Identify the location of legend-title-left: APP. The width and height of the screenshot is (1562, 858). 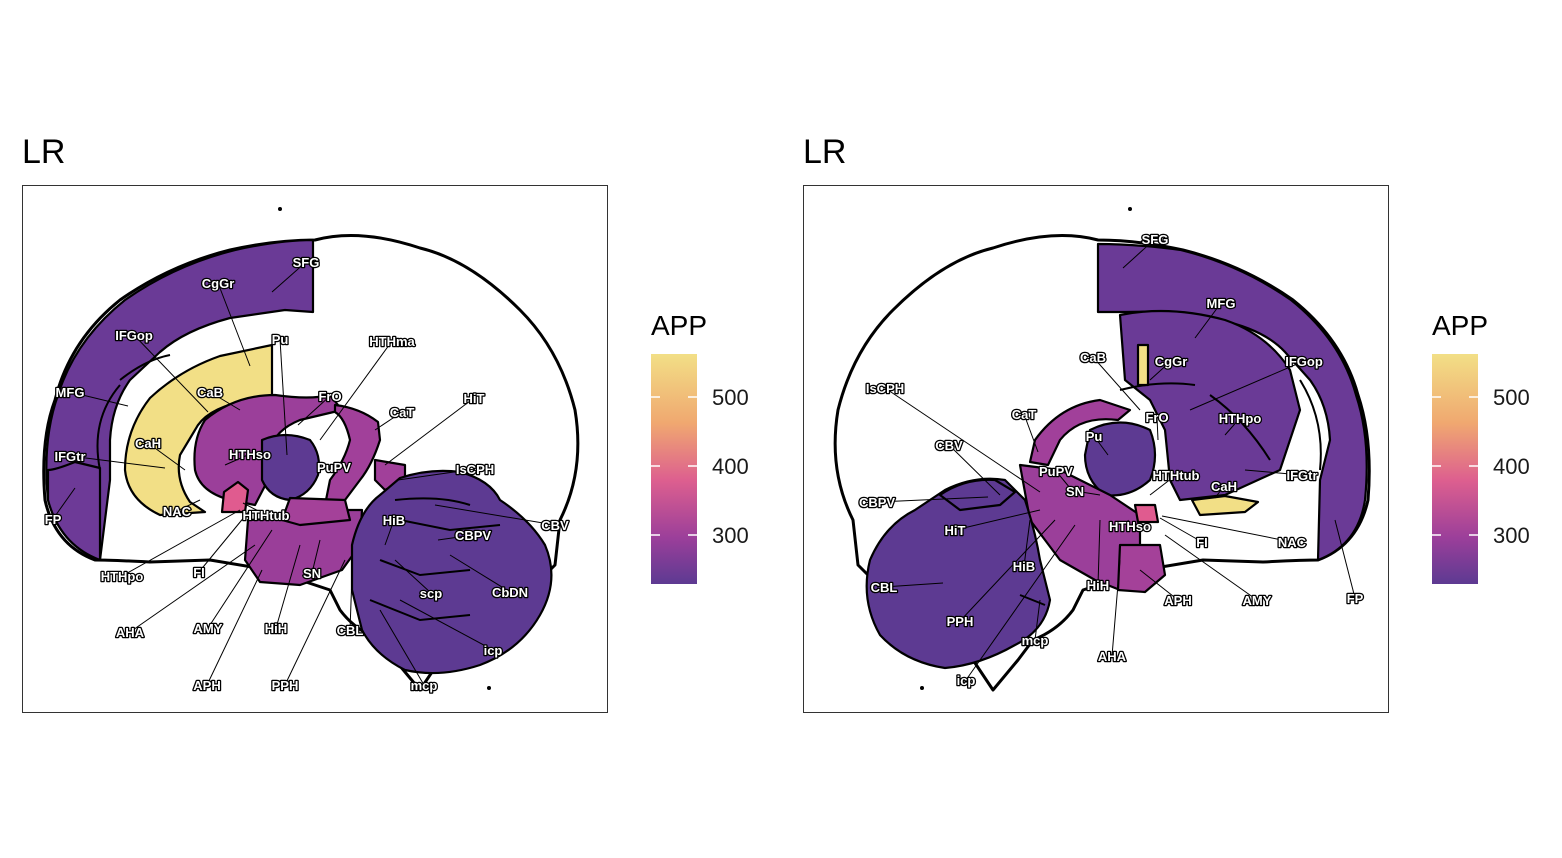
(679, 325).